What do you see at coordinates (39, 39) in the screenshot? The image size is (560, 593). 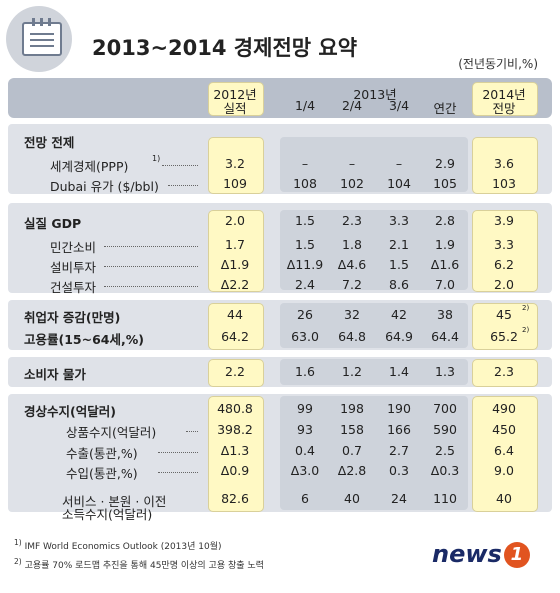 I see `document-icon` at bounding box center [39, 39].